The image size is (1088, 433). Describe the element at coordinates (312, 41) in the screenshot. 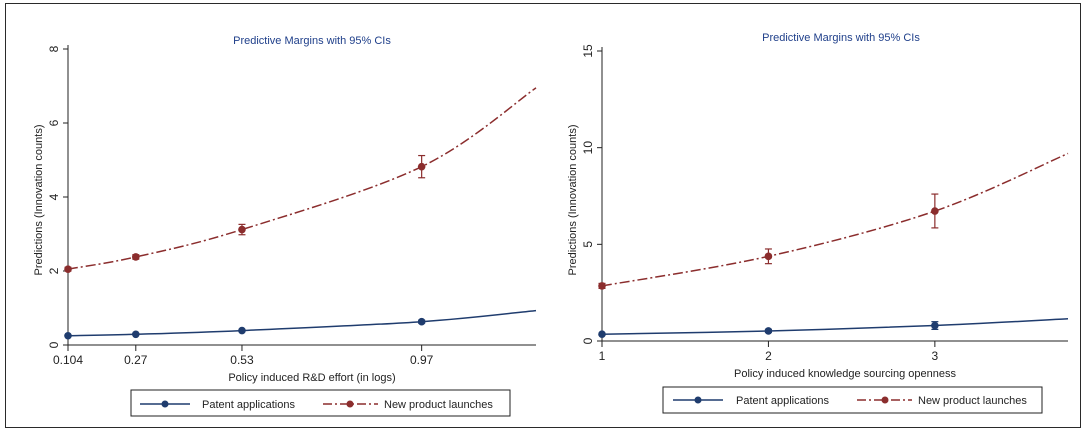

I see `chart-1-title: Predictive Margins with 95% CIs` at that location.